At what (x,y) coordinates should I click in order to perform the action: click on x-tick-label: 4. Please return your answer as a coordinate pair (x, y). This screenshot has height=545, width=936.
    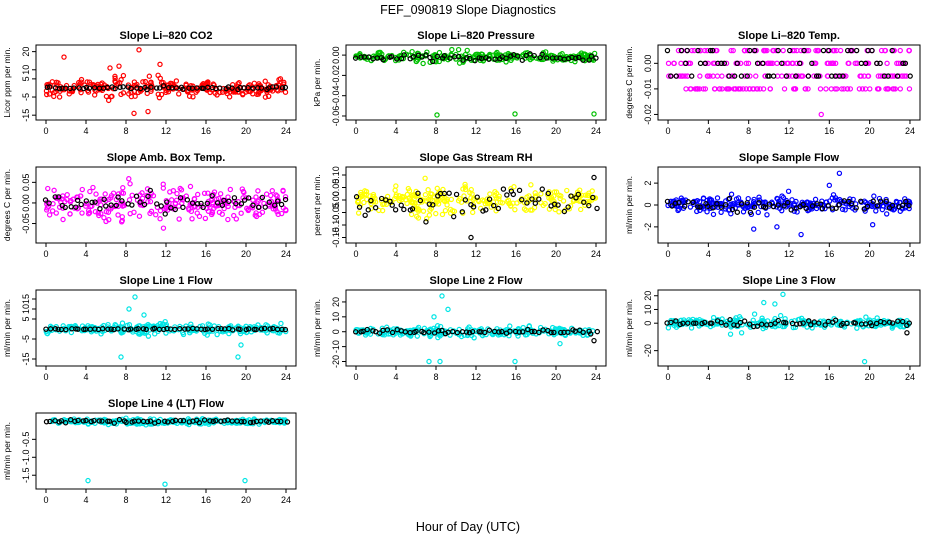
    Looking at the image, I should click on (395, 254).